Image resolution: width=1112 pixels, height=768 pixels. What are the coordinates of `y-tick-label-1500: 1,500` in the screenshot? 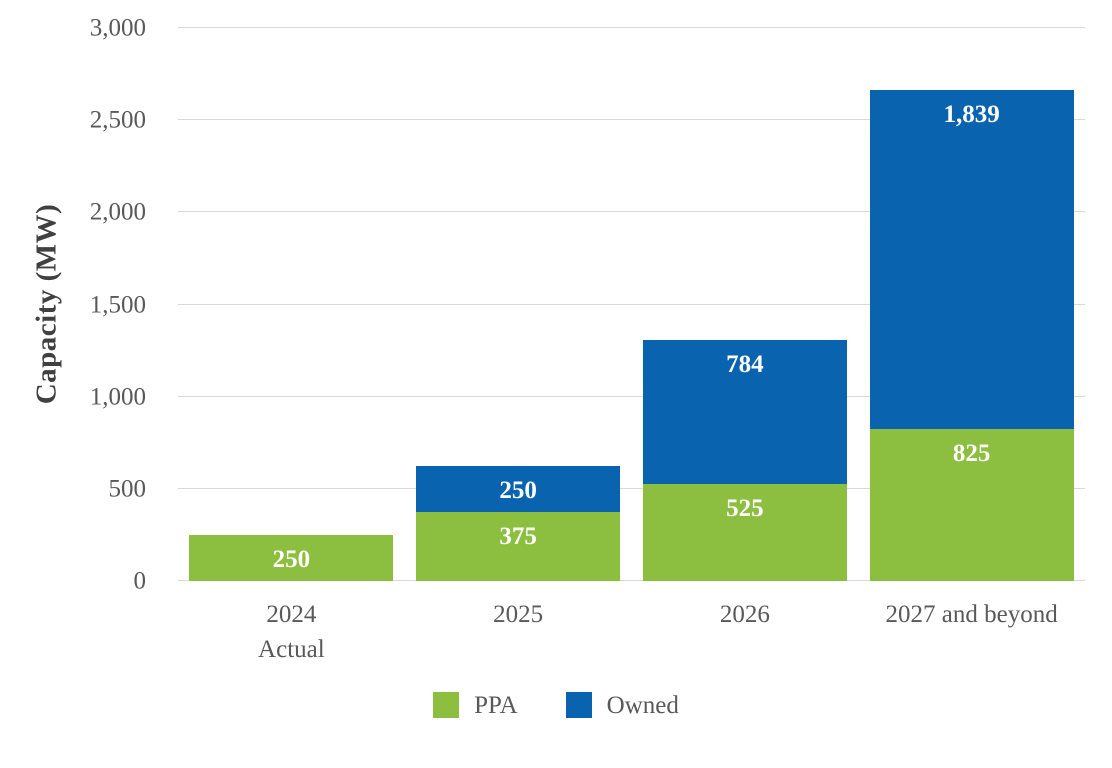 It's located at (117, 304).